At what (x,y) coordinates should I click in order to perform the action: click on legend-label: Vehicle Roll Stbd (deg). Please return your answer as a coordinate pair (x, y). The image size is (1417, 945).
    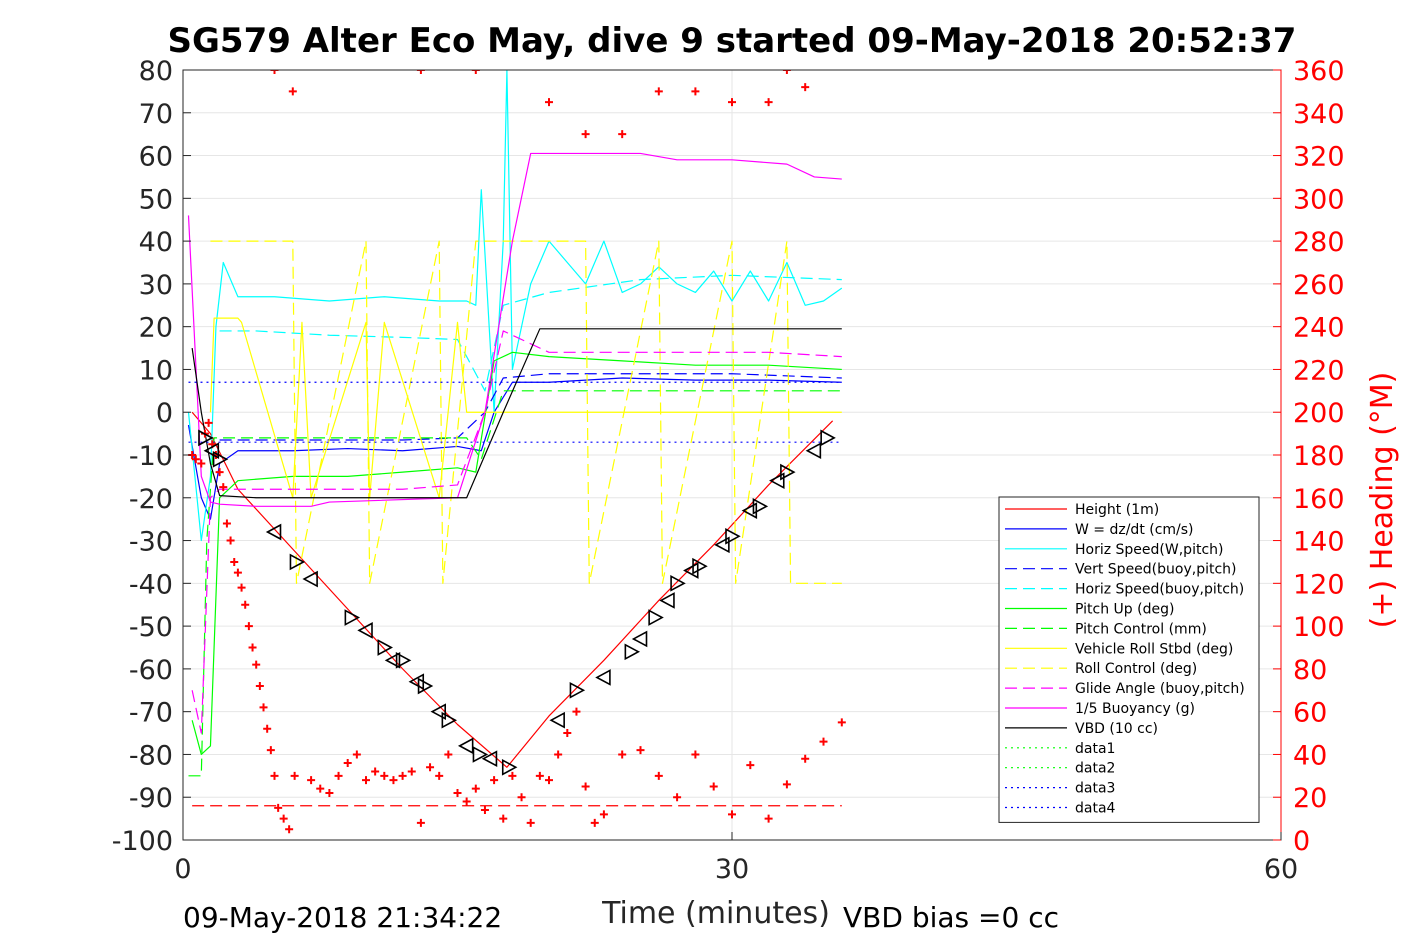
    Looking at the image, I should click on (1154, 649).